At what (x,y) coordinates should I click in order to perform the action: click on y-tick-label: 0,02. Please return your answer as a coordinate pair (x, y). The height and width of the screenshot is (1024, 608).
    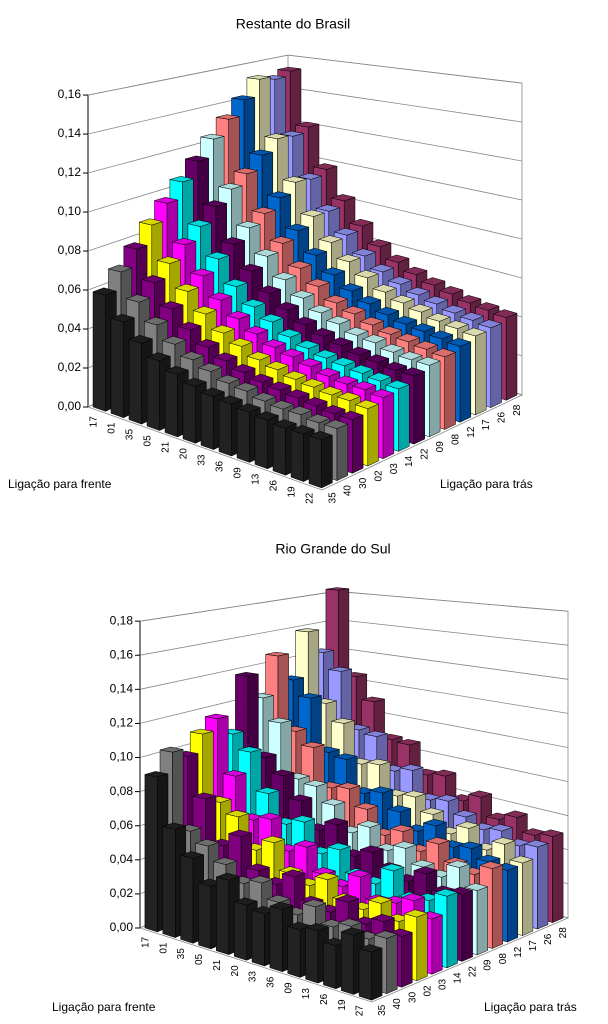
    Looking at the image, I should click on (122, 893).